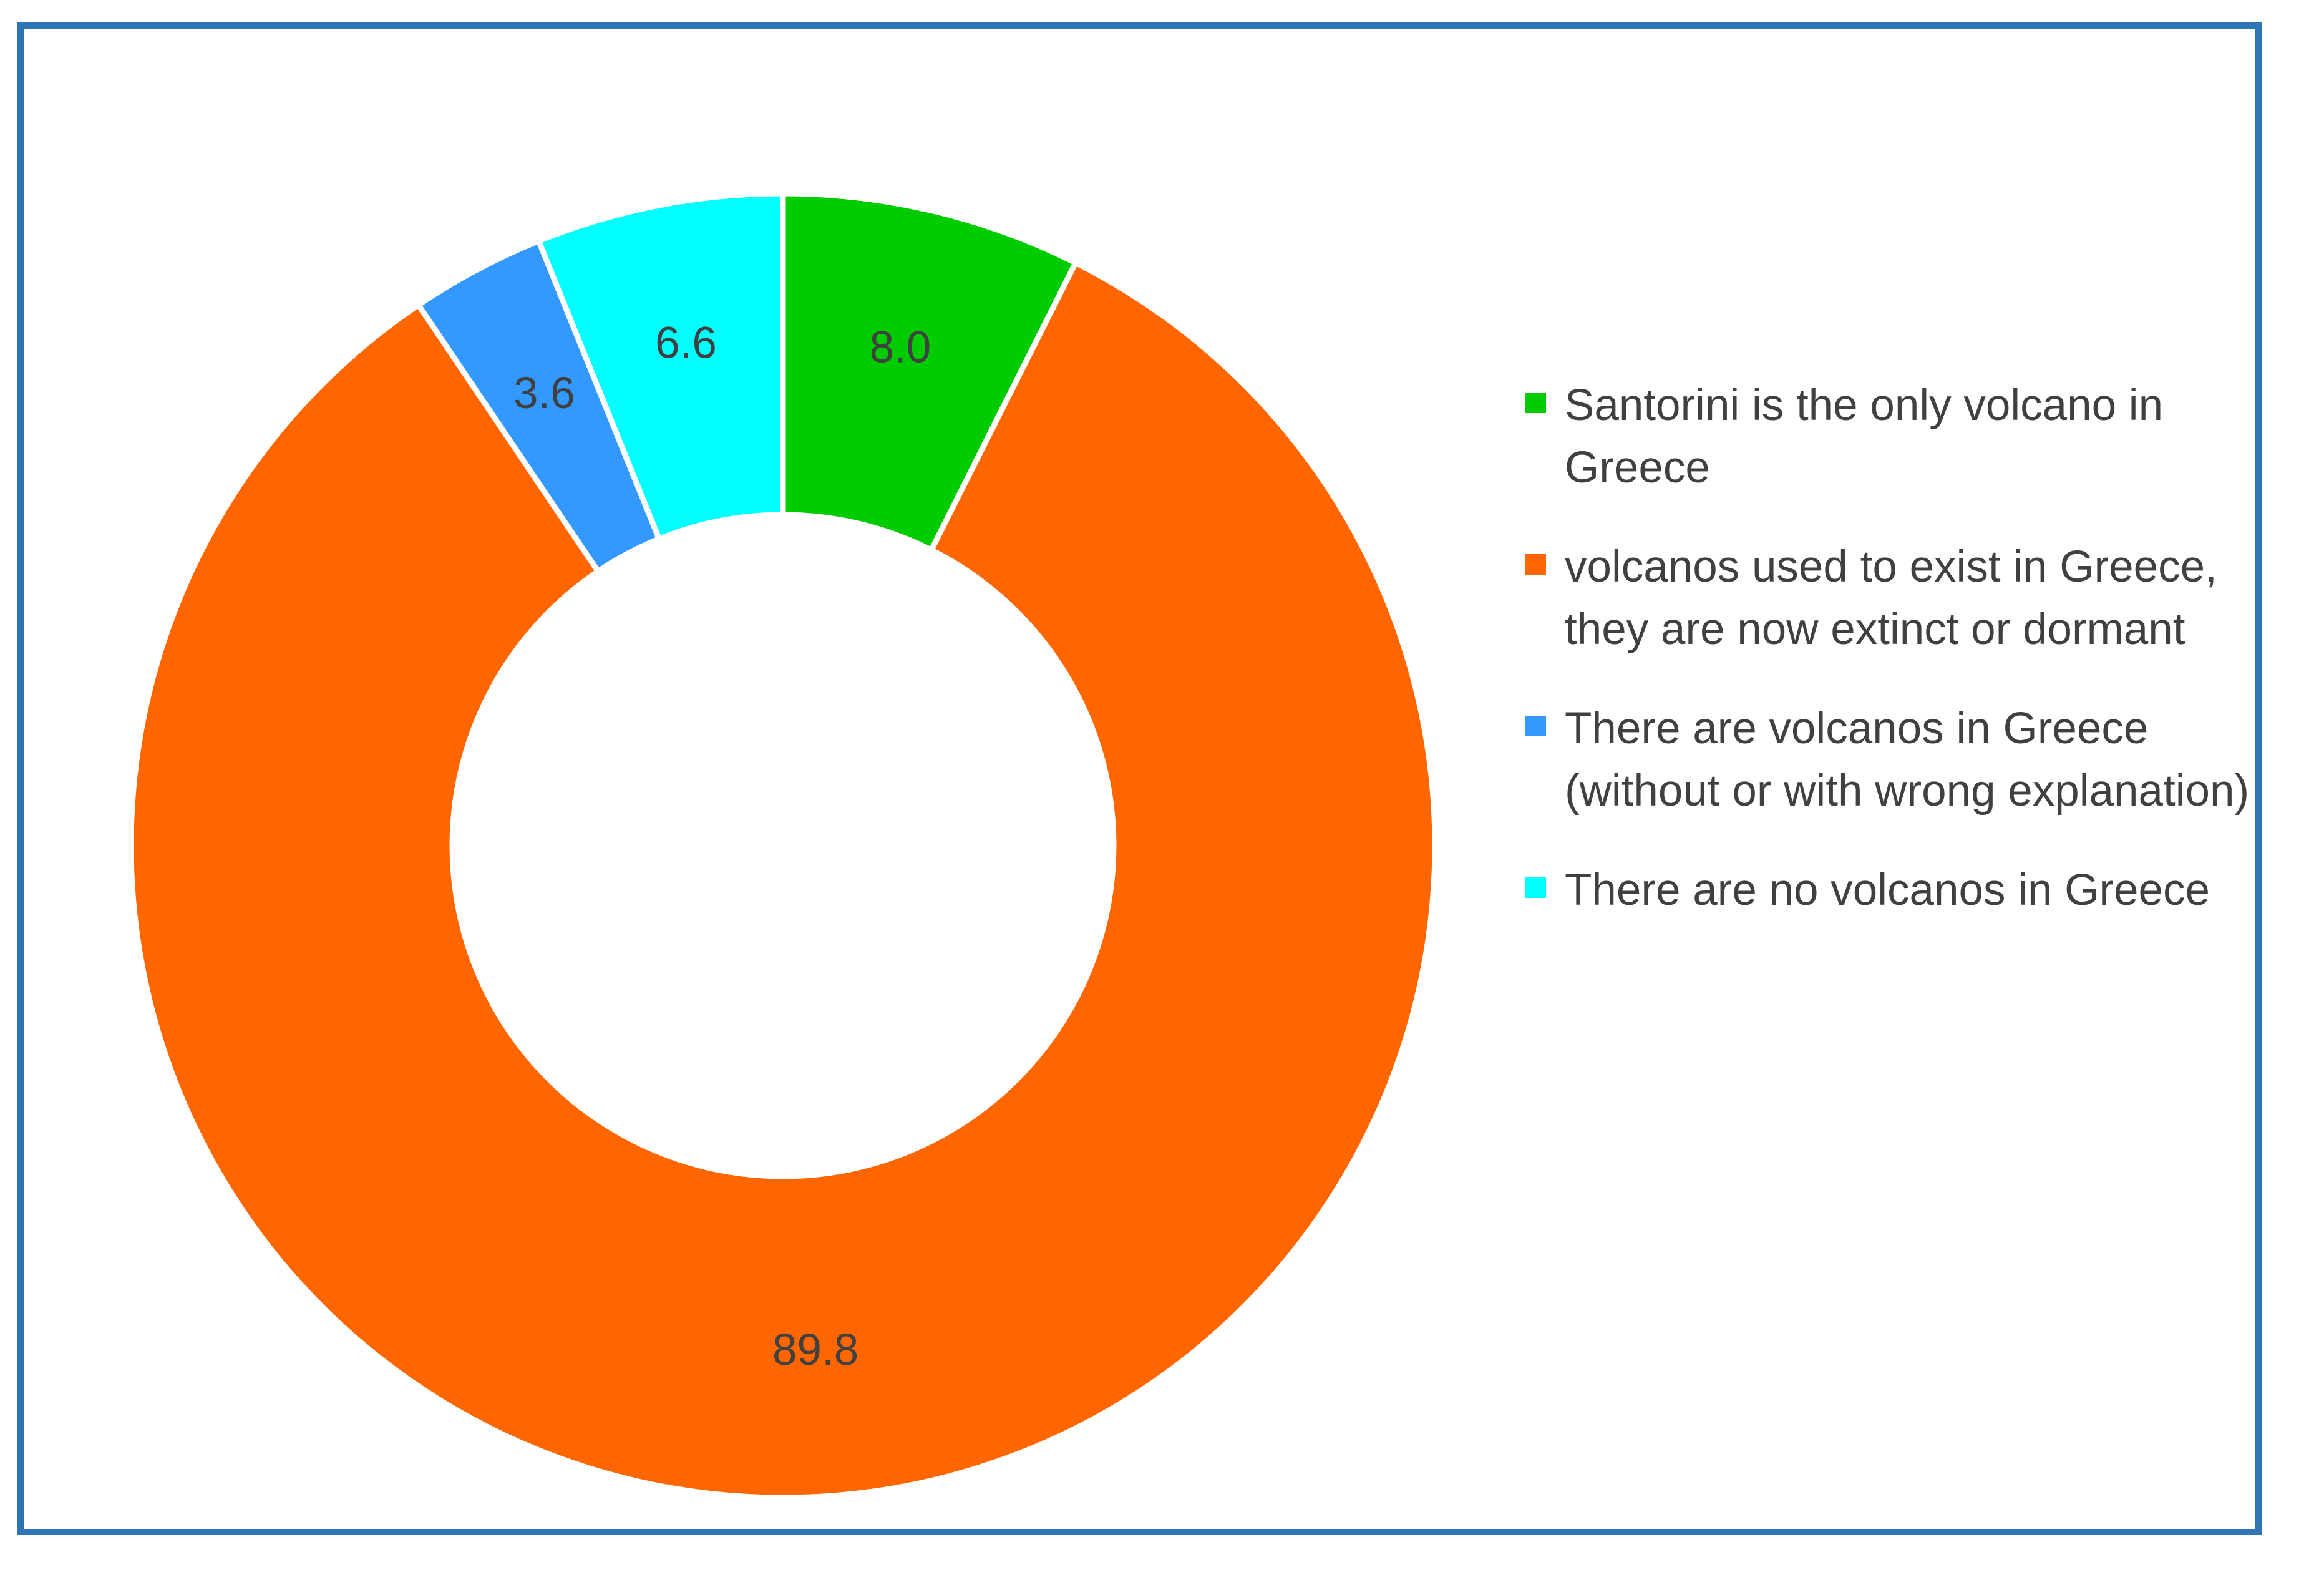  I want to click on legend-label: There are no volcanos in Greece, so click(1887, 890).